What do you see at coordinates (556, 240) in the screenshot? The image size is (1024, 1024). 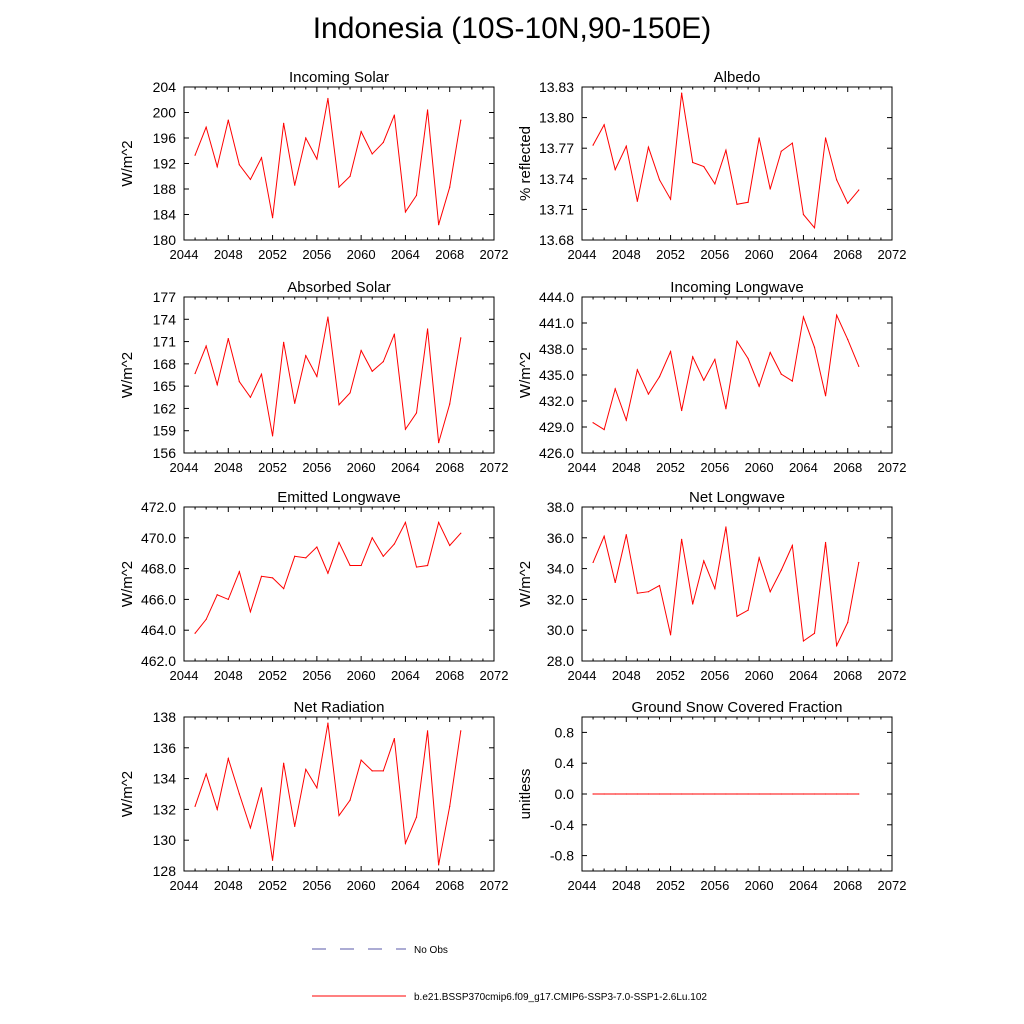 I see `y-tick-label: 13.68` at bounding box center [556, 240].